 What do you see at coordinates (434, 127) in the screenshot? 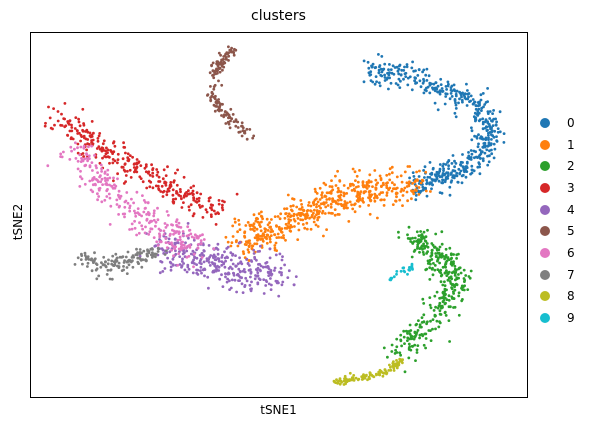
I see `cluster-0-points` at bounding box center [434, 127].